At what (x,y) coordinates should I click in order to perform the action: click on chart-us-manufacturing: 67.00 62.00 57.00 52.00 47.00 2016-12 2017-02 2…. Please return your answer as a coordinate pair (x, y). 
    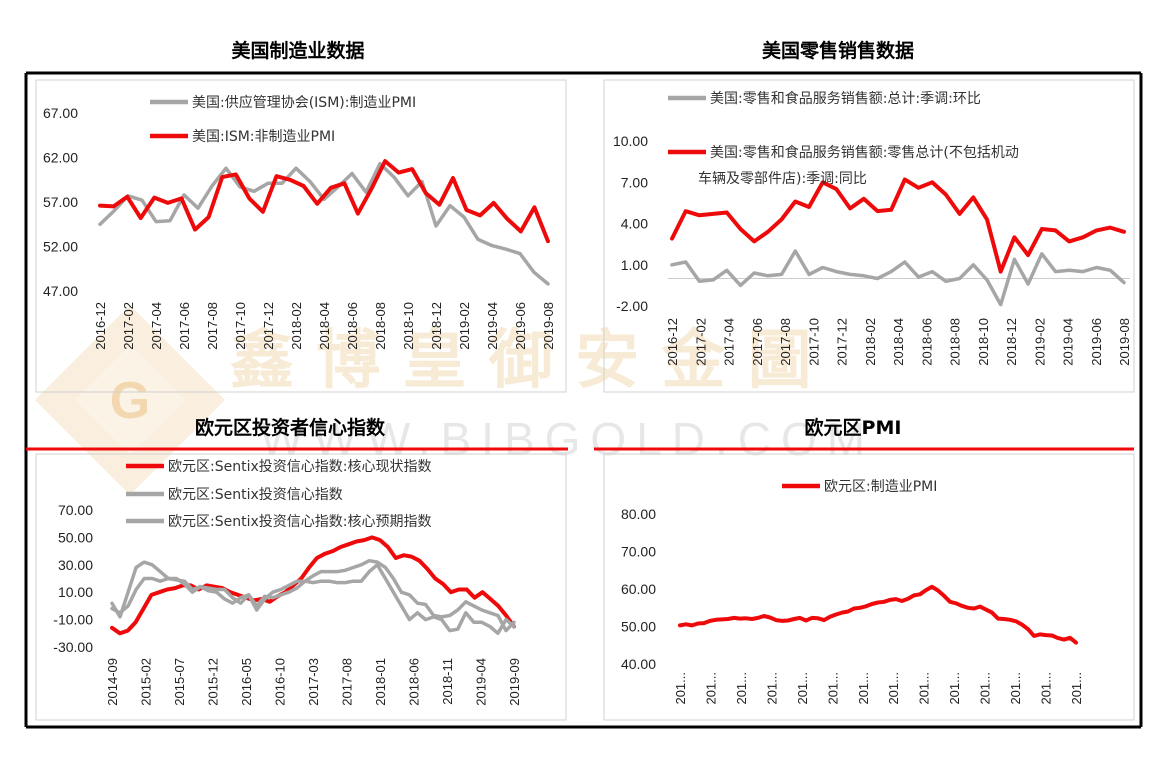
    Looking at the image, I should click on (299, 222).